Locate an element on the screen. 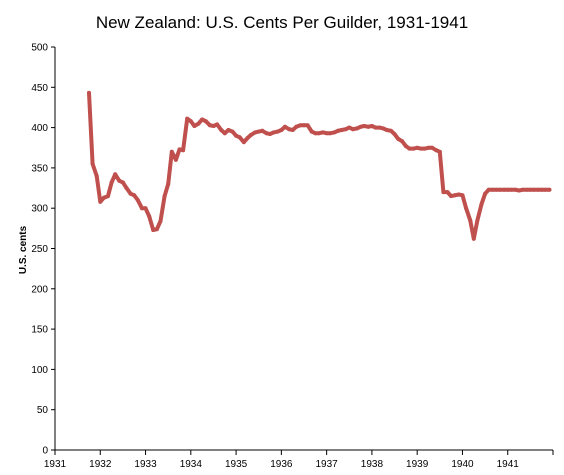 The image size is (564, 475). y-tick-label: 50 is located at coordinates (43, 410).